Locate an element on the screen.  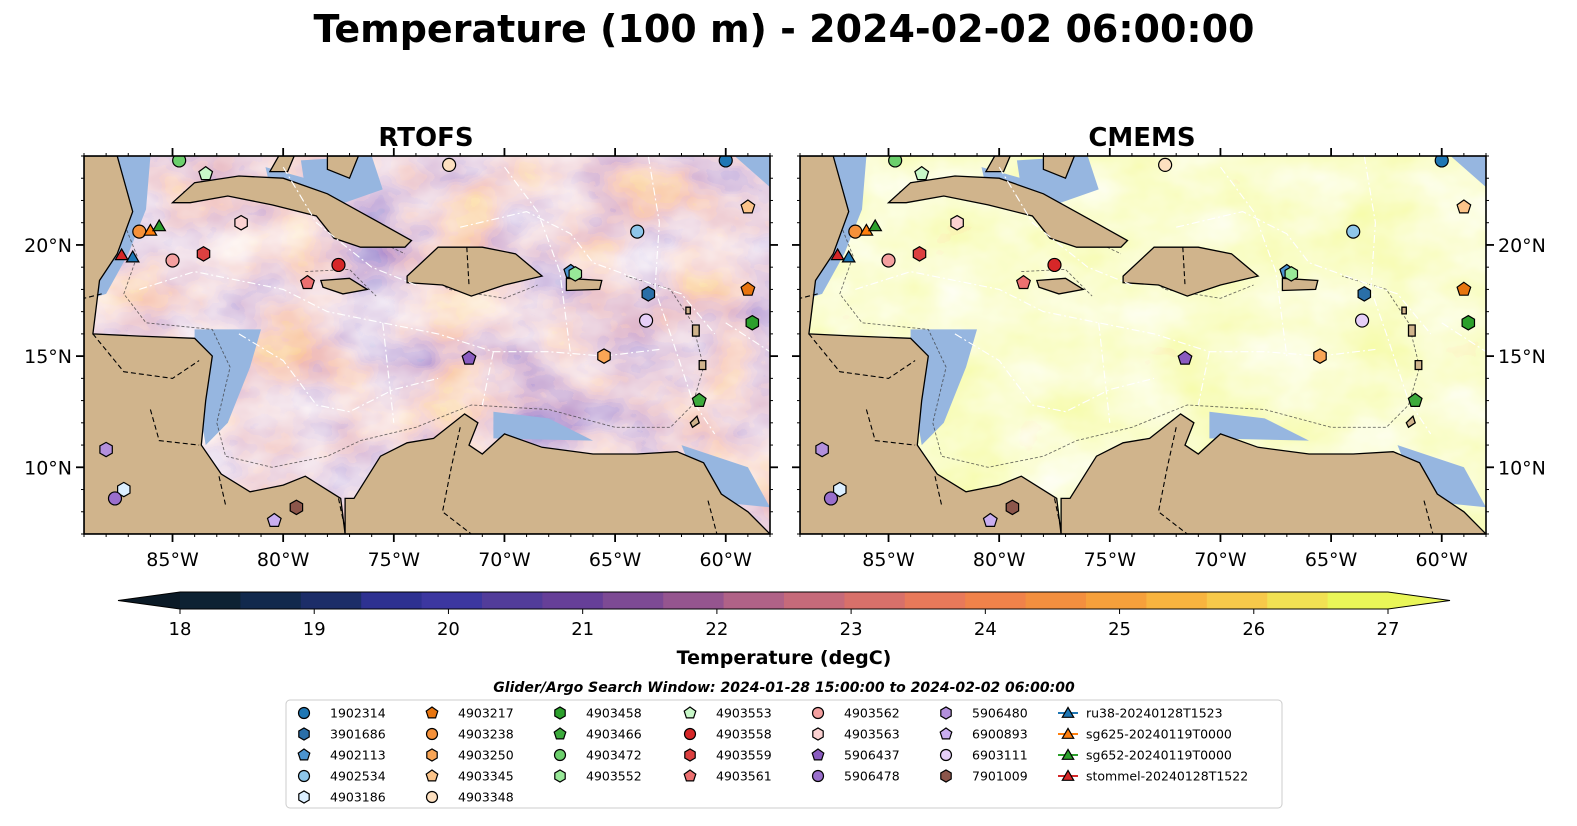
legend-label: 7901009 is located at coordinates (1000, 776).